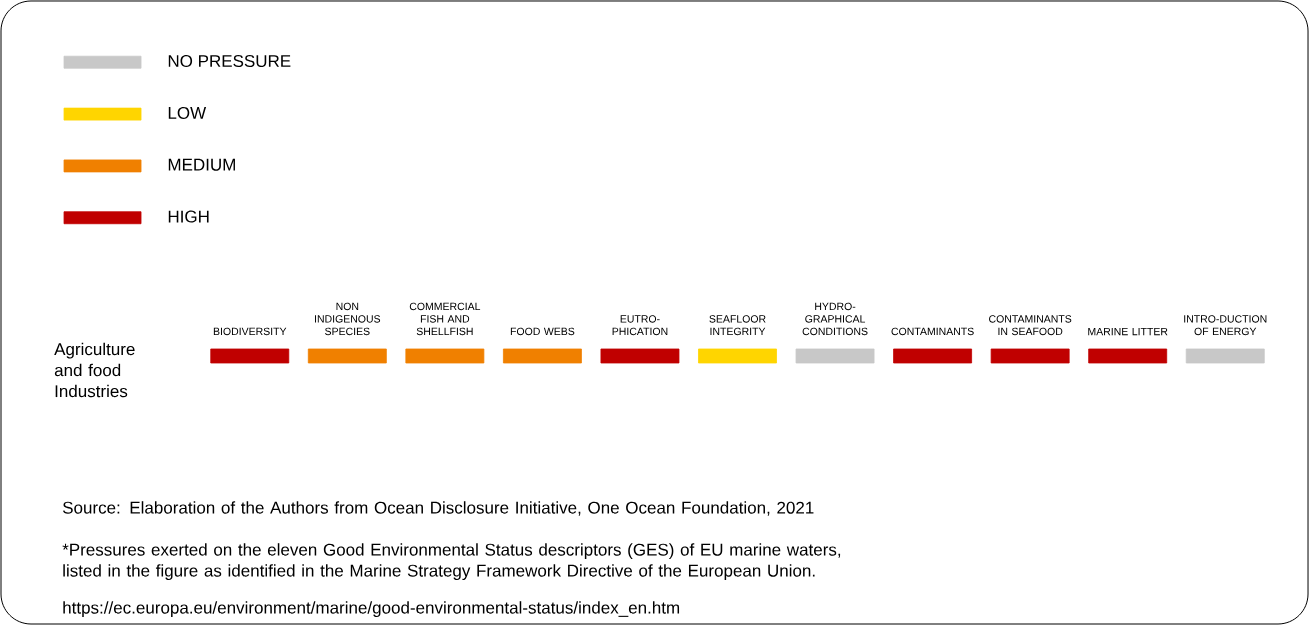  What do you see at coordinates (542, 331) in the screenshot?
I see `x-tick-label: FOOD WEBS` at bounding box center [542, 331].